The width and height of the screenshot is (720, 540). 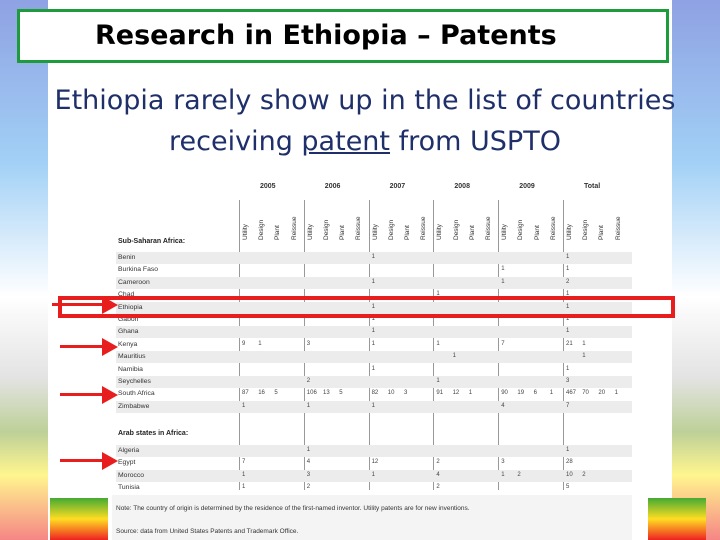 I want to click on country-name: Egypt, so click(x=127, y=463).